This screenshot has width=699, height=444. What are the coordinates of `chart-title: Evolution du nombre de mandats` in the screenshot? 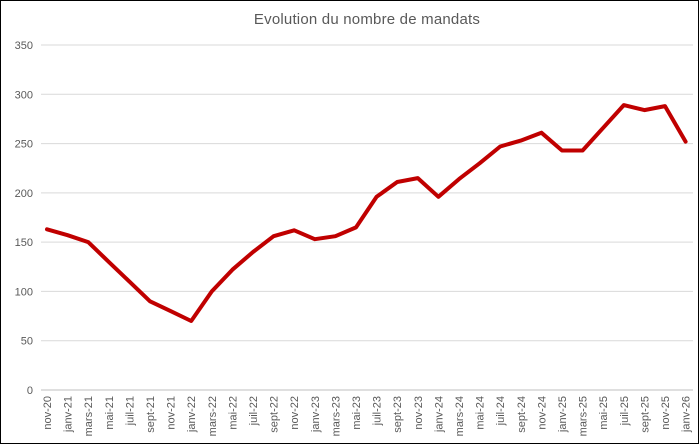 It's located at (367, 19).